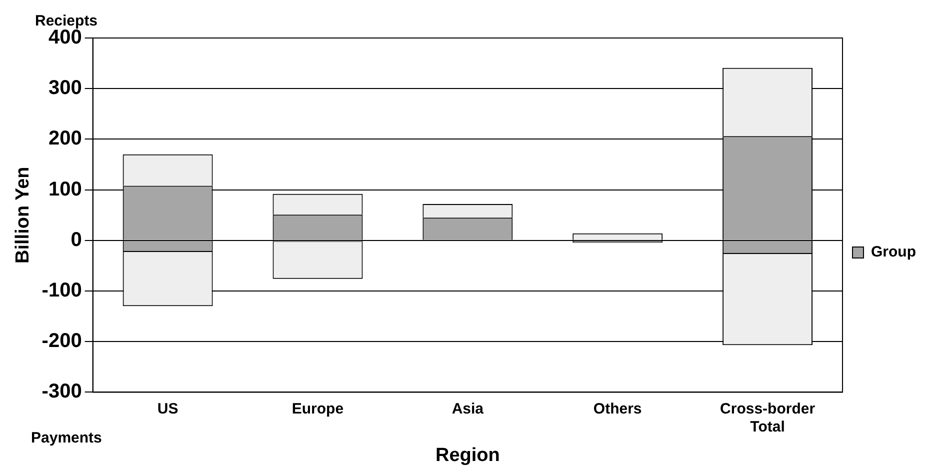  I want to click on legend-label: Group, so click(893, 252).